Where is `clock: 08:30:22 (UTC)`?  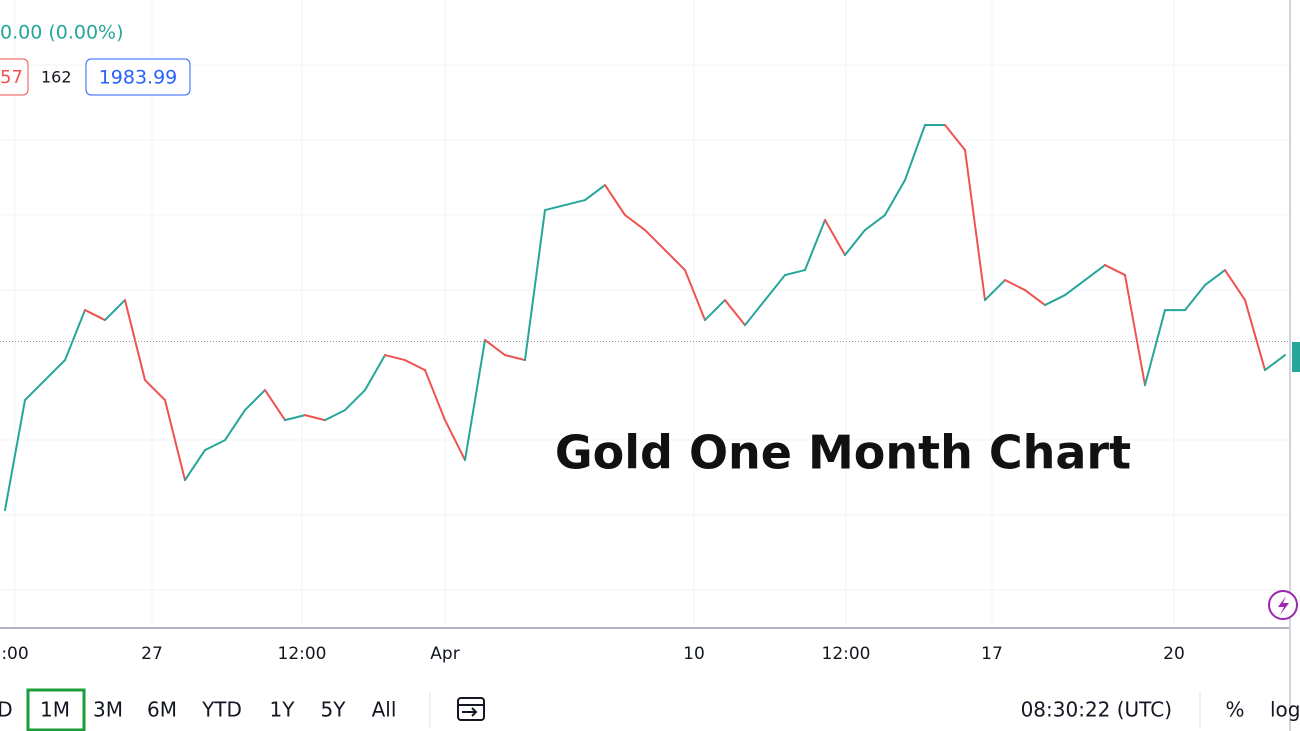
clock: 08:30:22 (UTC) is located at coordinates (1096, 710).